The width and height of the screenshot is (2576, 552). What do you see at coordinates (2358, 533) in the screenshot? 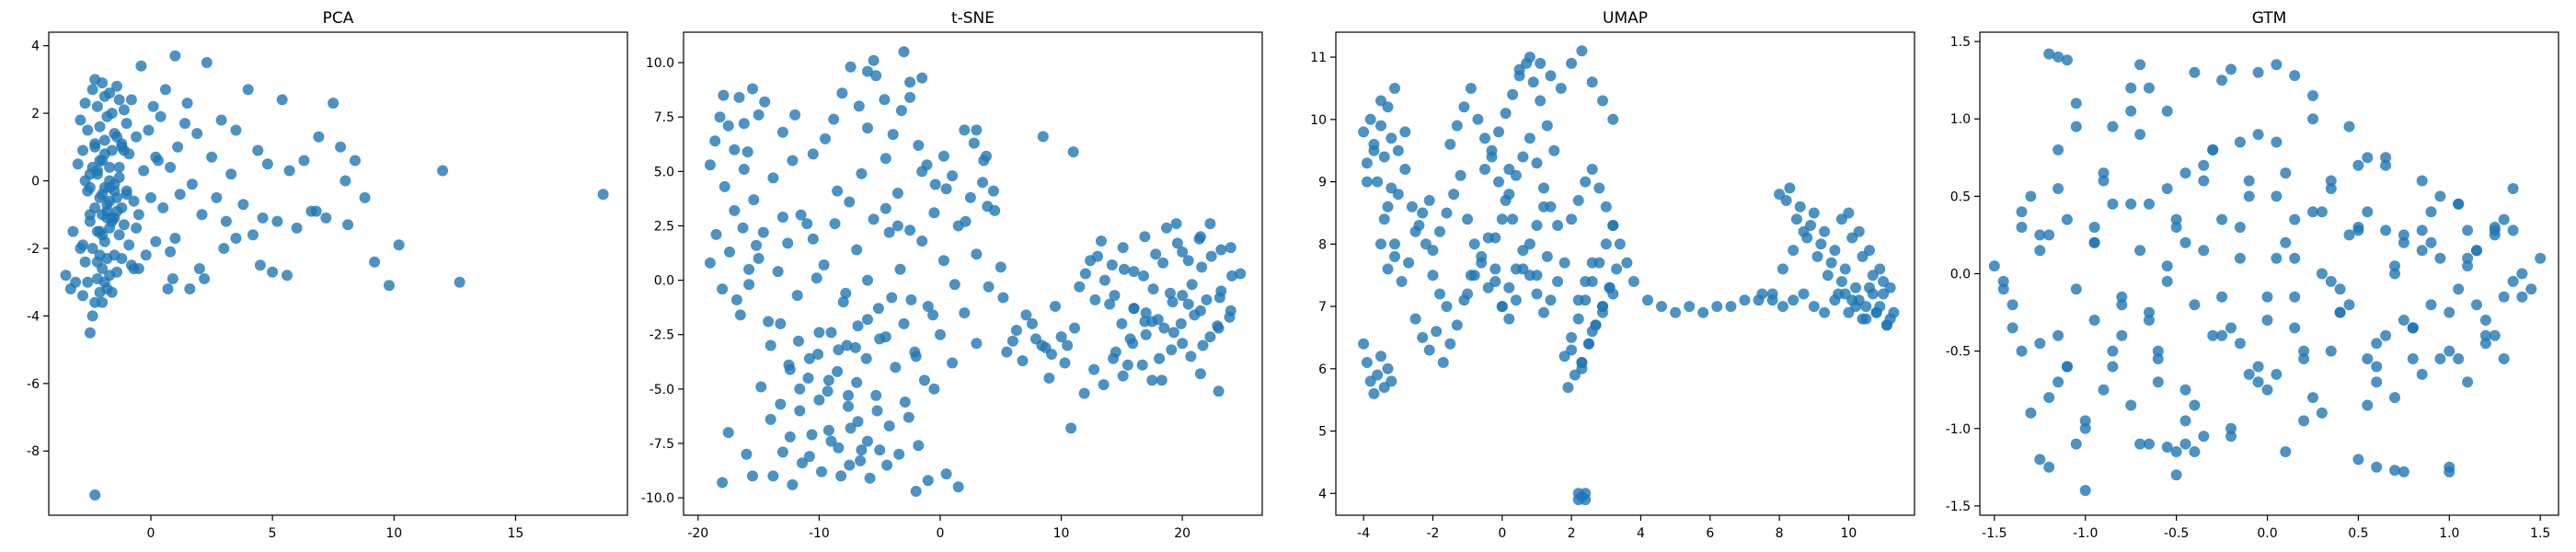
I see `x-tick-label: 0.5` at bounding box center [2358, 533].